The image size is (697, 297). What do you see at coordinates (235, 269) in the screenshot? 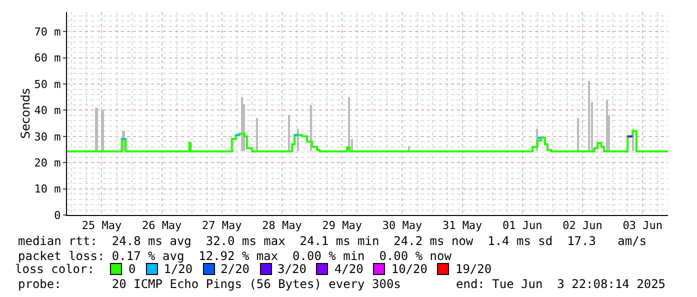
I see `legend-label: 2/20` at bounding box center [235, 269].